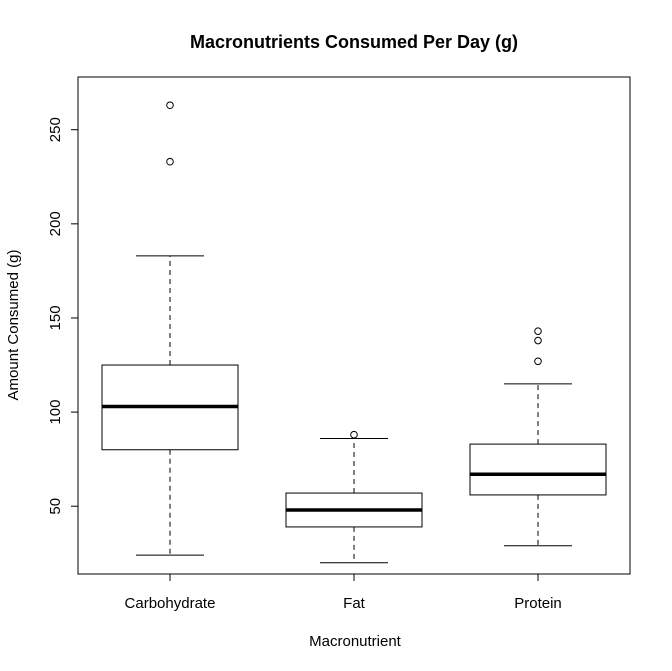  What do you see at coordinates (13, 325) in the screenshot?
I see `y-axis-label: Amount Consumed (g)` at bounding box center [13, 325].